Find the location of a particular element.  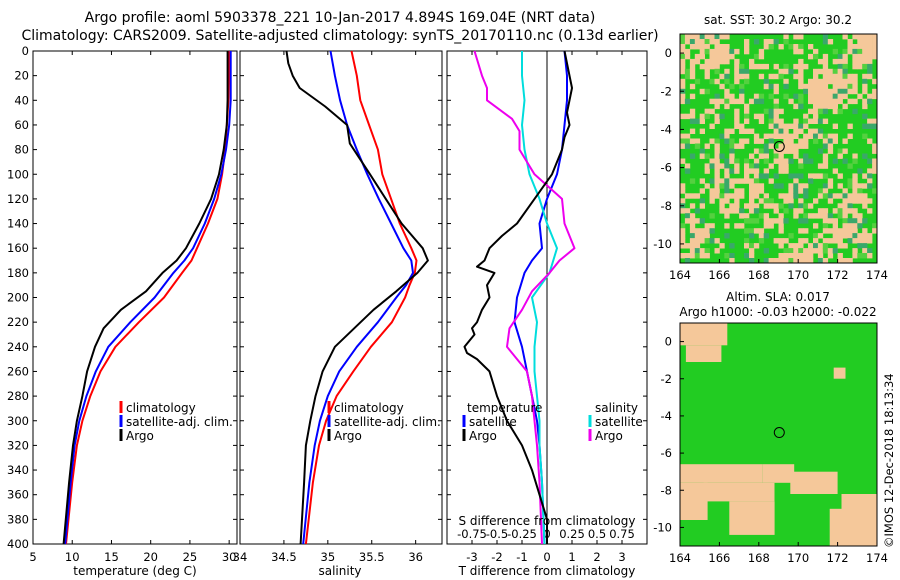

x-tick-label: 5 is located at coordinates (32, 557).